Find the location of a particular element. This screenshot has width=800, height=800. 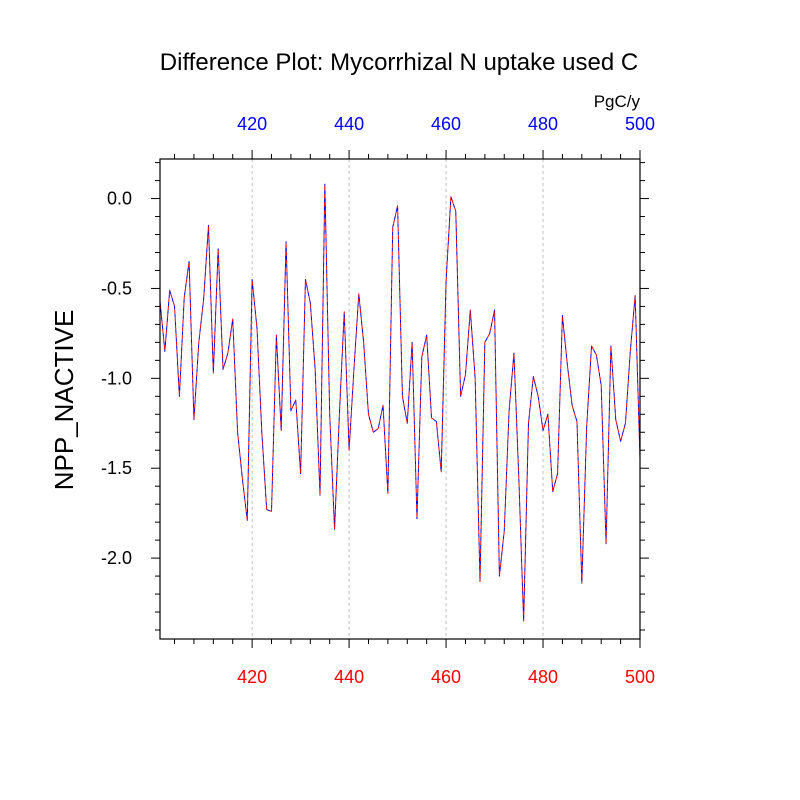

y-tick-label-0: 0.0 is located at coordinates (119, 199).